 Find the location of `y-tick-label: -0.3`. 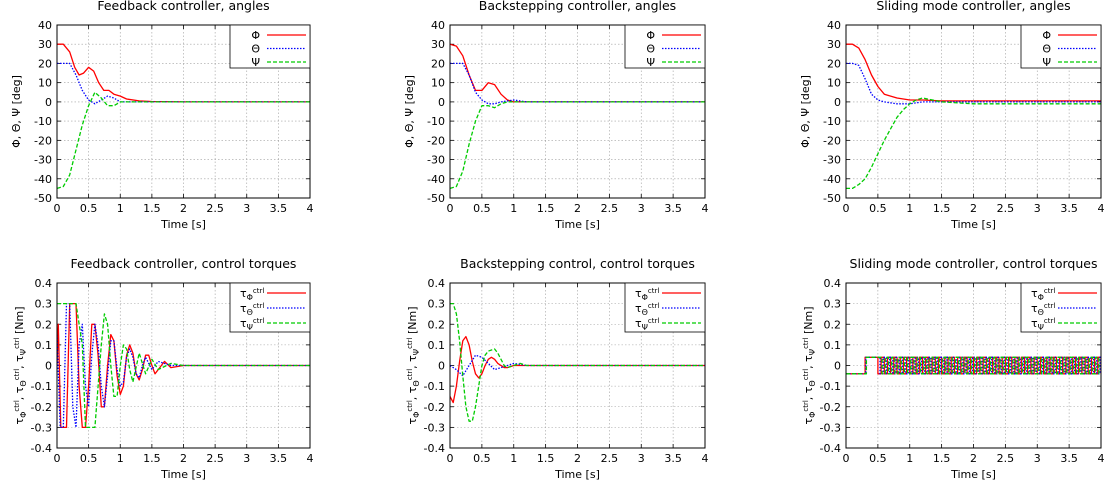

y-tick-label: -0.3 is located at coordinates (434, 427).